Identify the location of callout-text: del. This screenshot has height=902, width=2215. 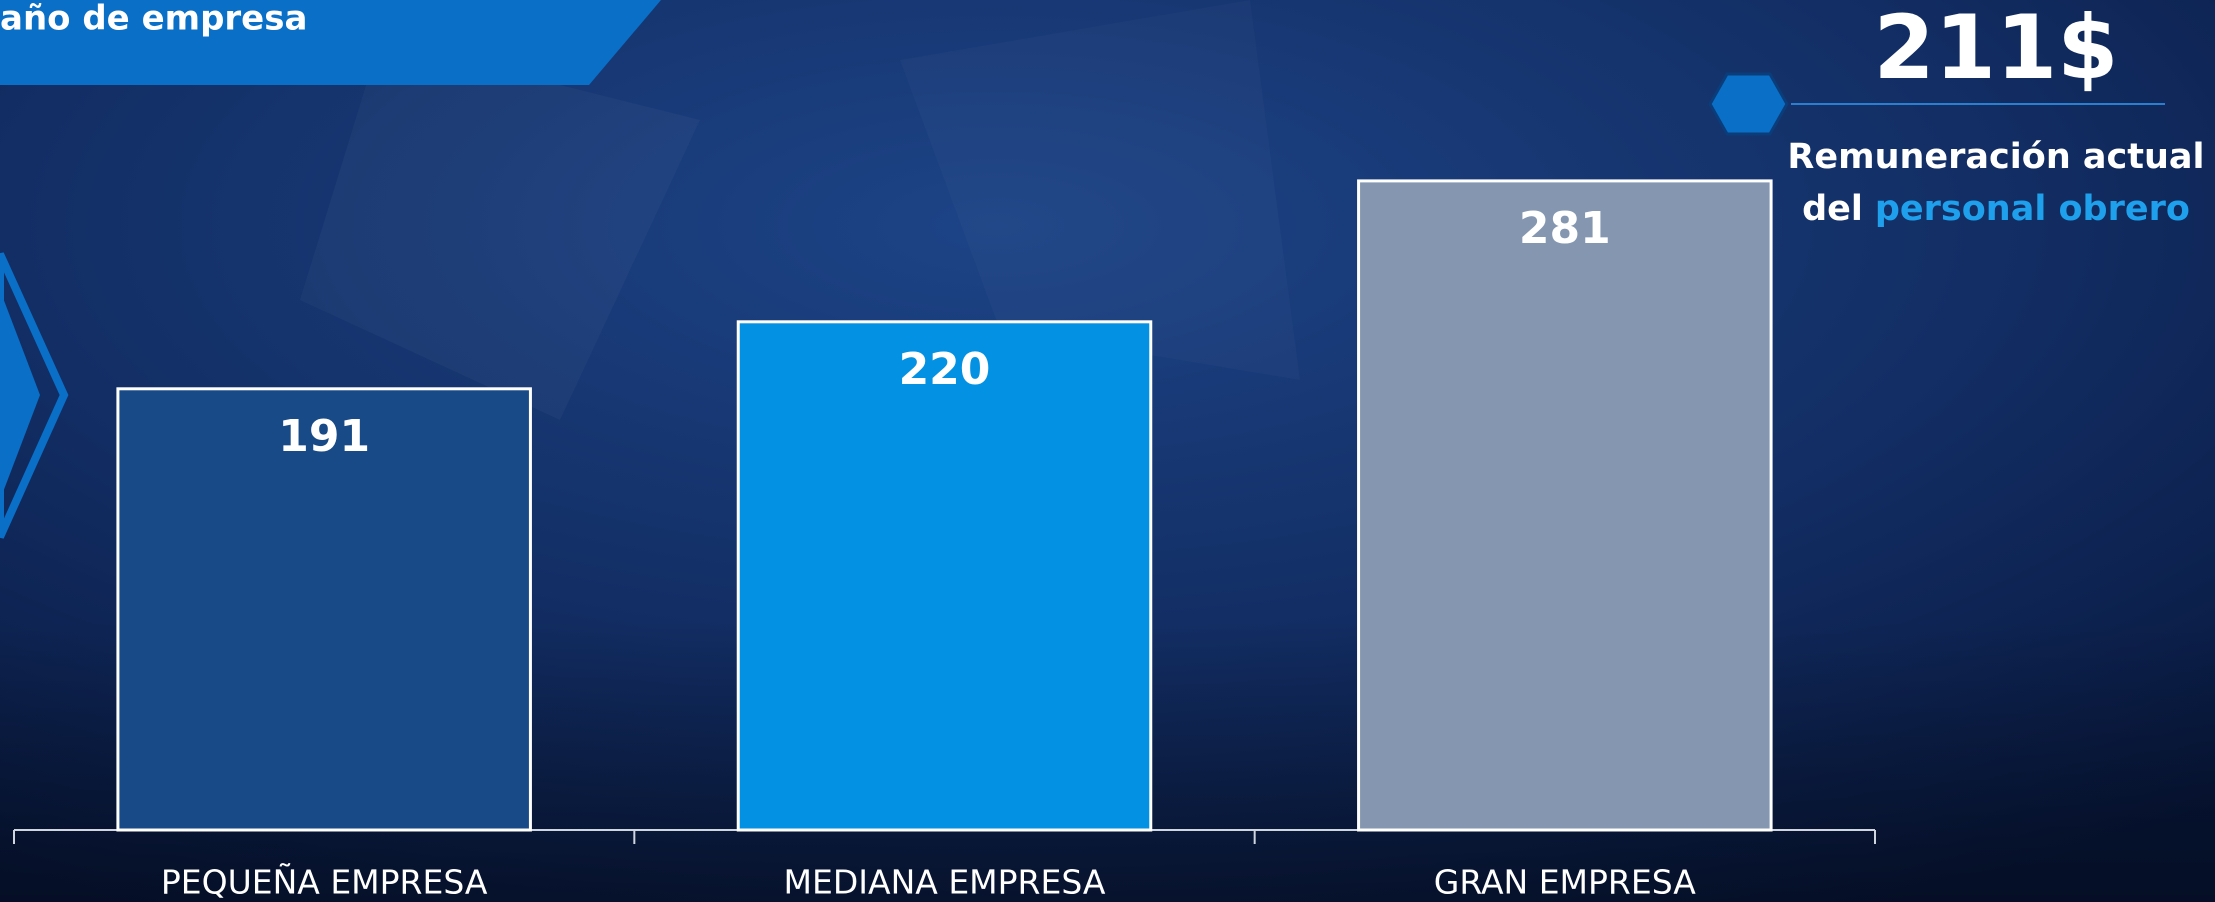
(1832, 209).